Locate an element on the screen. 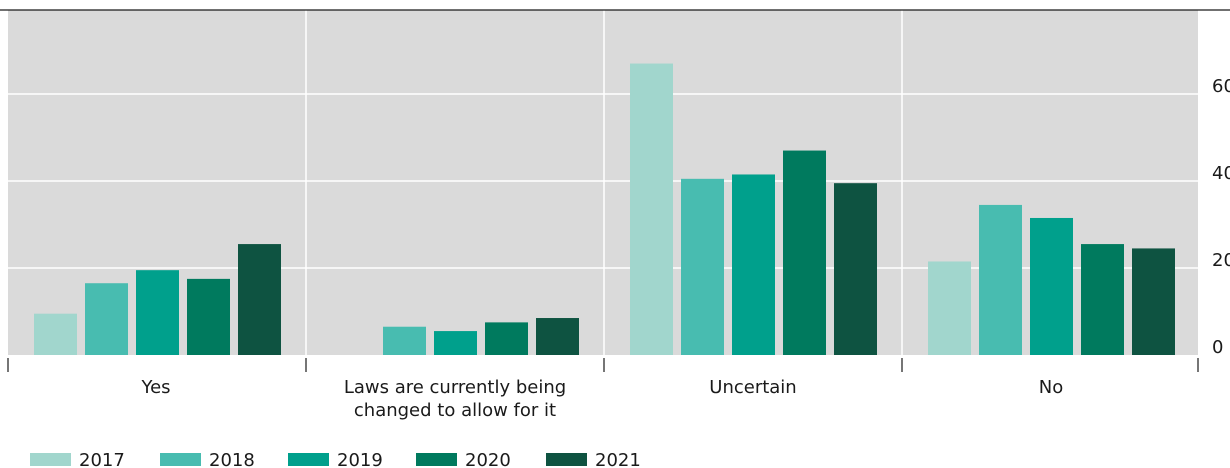 The width and height of the screenshot is (1230, 468). legend-swatch-2018 is located at coordinates (180, 459).